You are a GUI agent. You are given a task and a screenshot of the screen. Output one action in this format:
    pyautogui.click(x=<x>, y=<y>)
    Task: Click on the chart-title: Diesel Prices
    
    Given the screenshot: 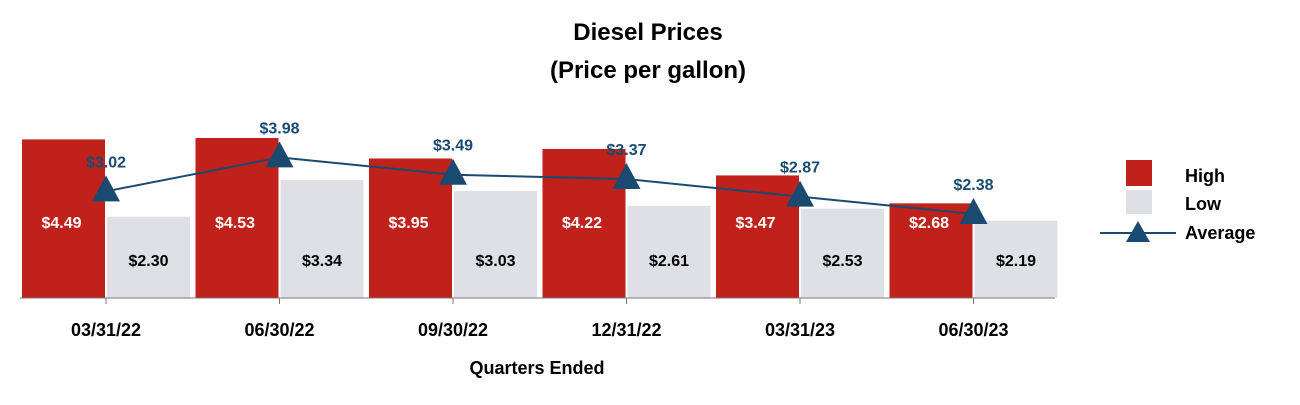 What is the action you would take?
    pyautogui.click(x=647, y=32)
    